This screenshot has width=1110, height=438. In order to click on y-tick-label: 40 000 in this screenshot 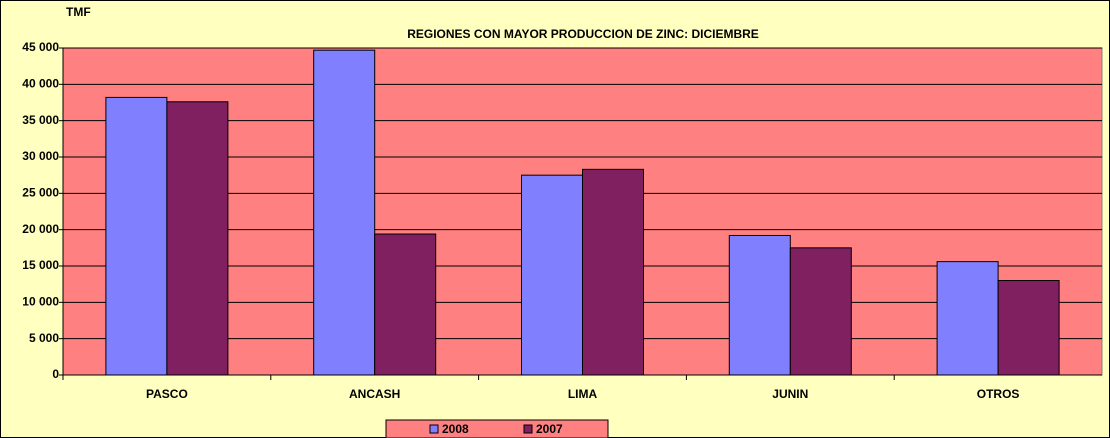, I will do `click(40, 84)`.